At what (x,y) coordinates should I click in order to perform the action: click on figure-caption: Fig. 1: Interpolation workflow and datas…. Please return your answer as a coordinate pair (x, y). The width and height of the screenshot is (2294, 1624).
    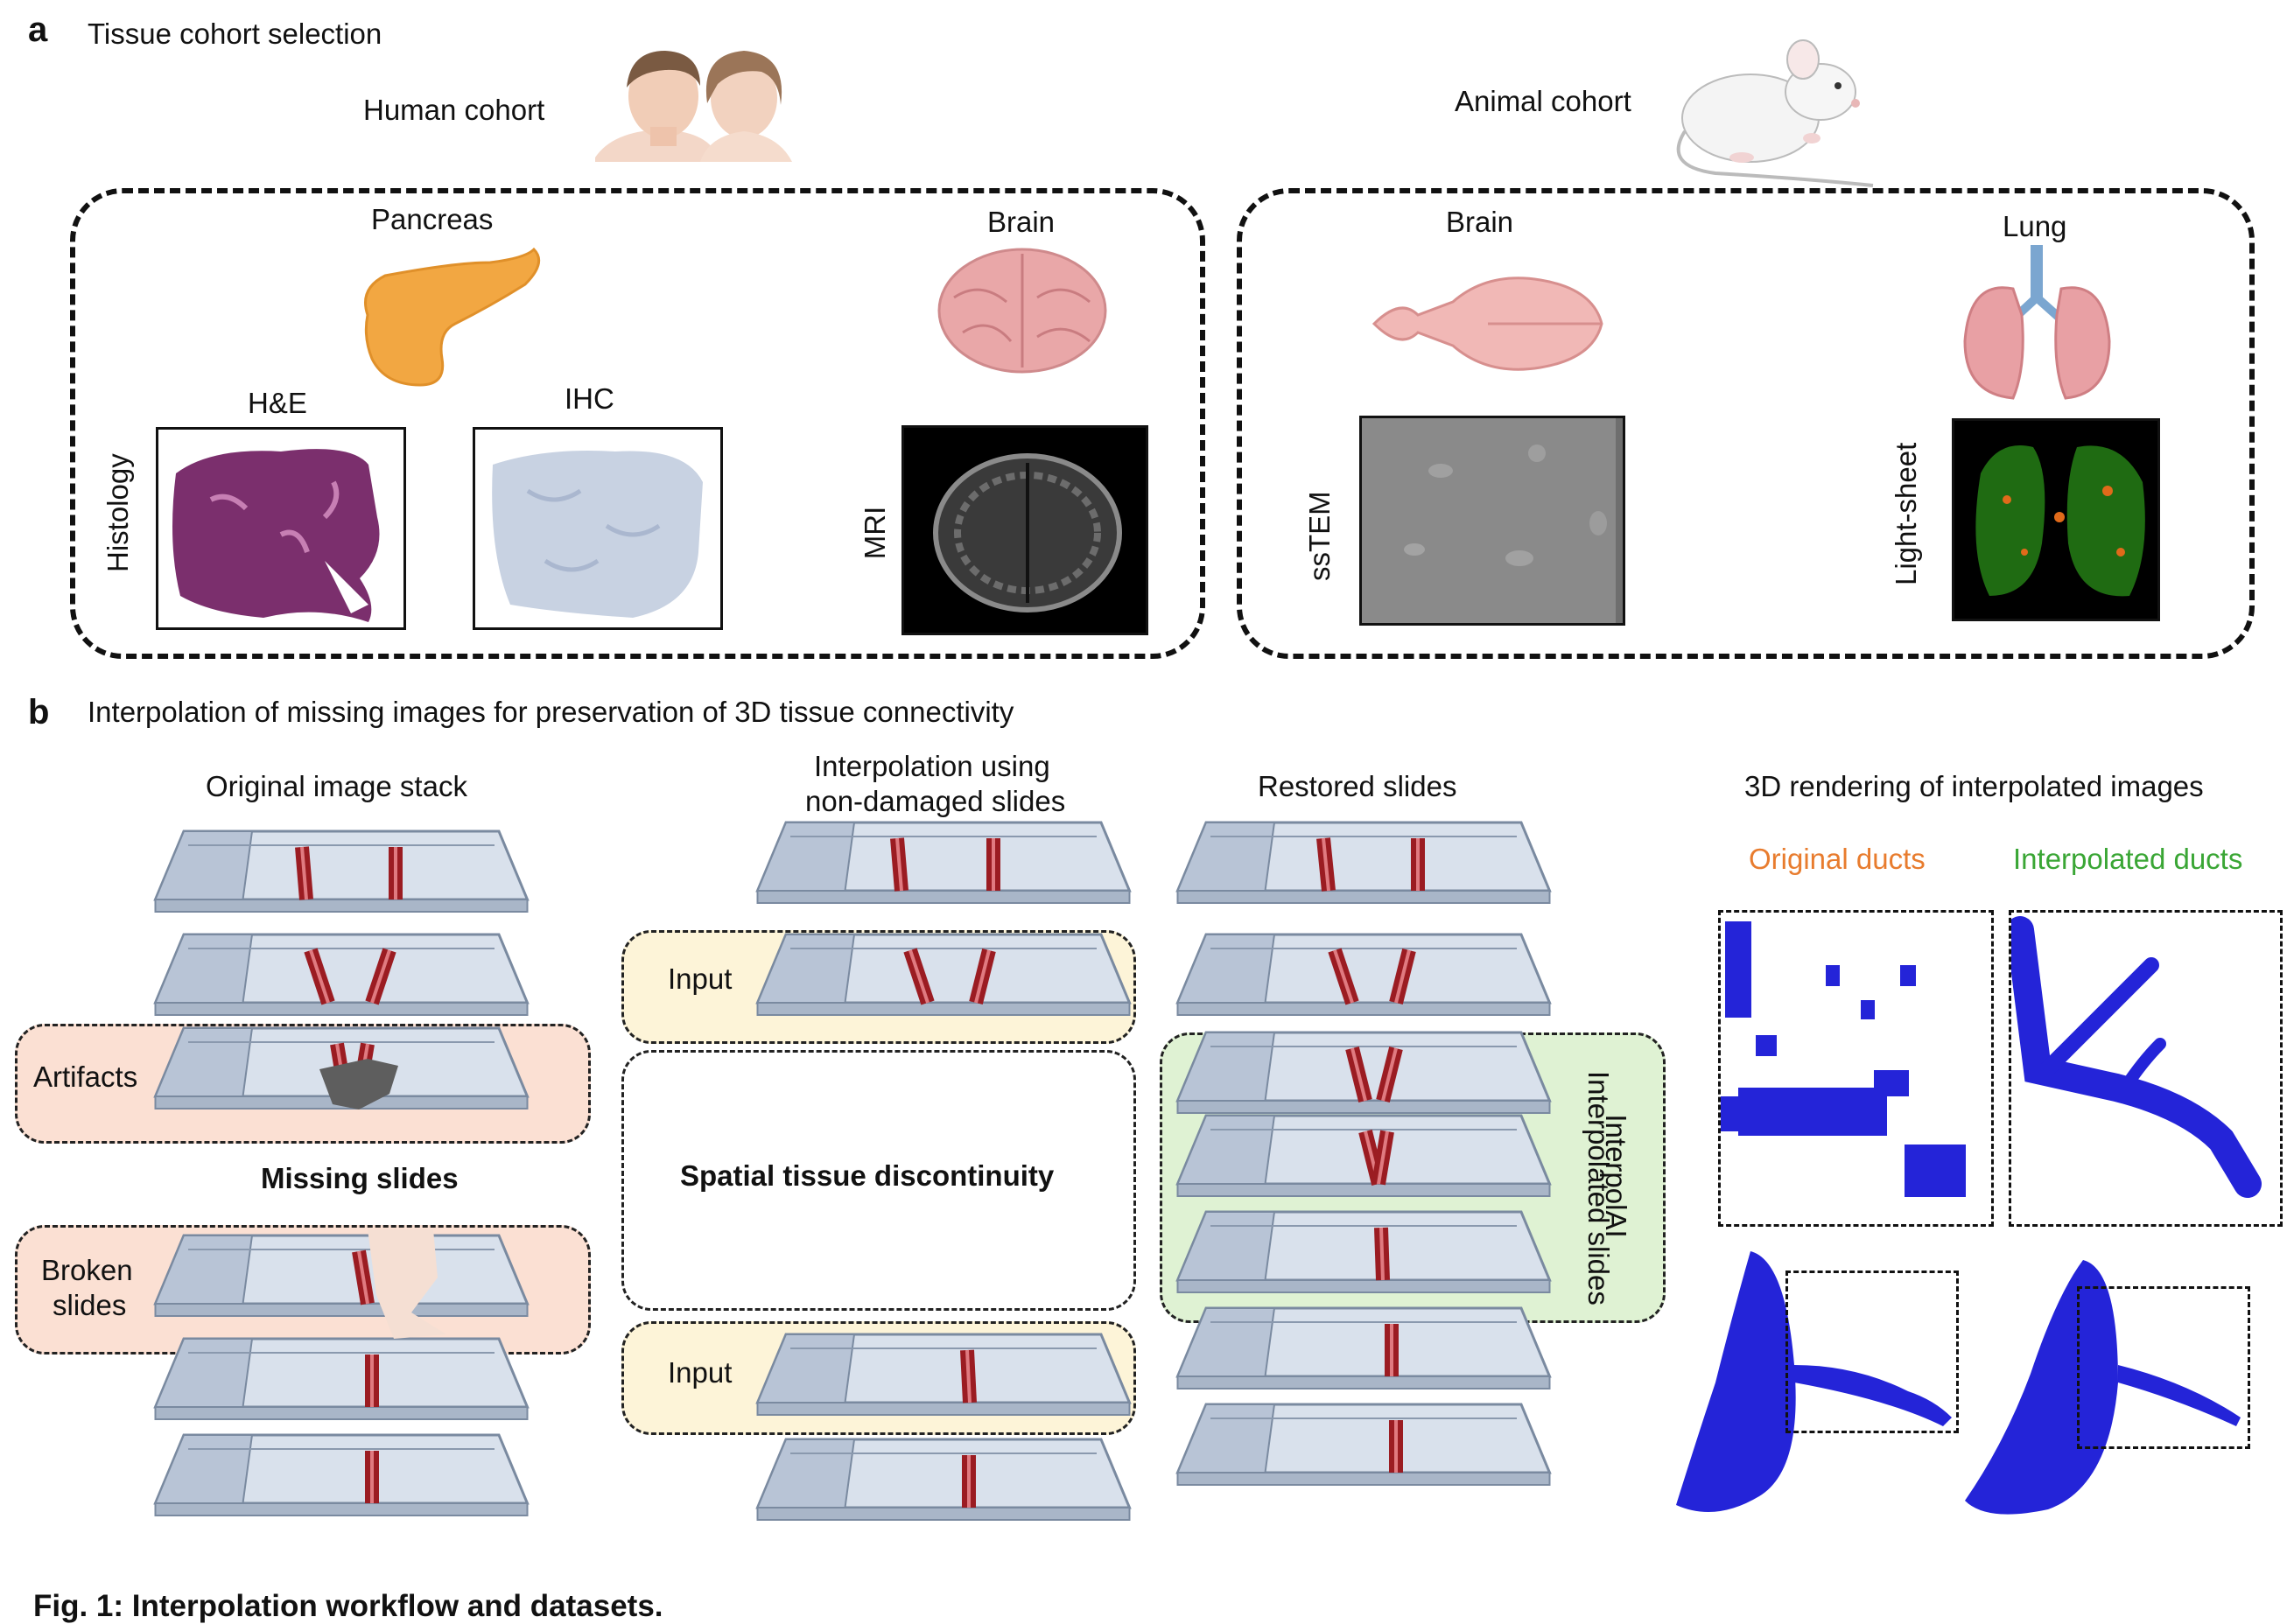
    Looking at the image, I should click on (348, 1606).